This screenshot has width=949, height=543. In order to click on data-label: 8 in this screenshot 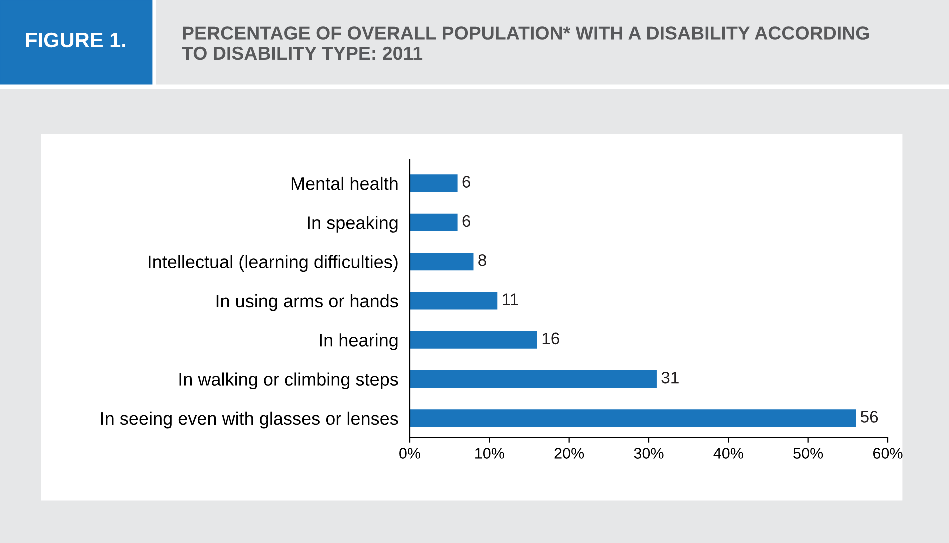, I will do `click(482, 260)`.